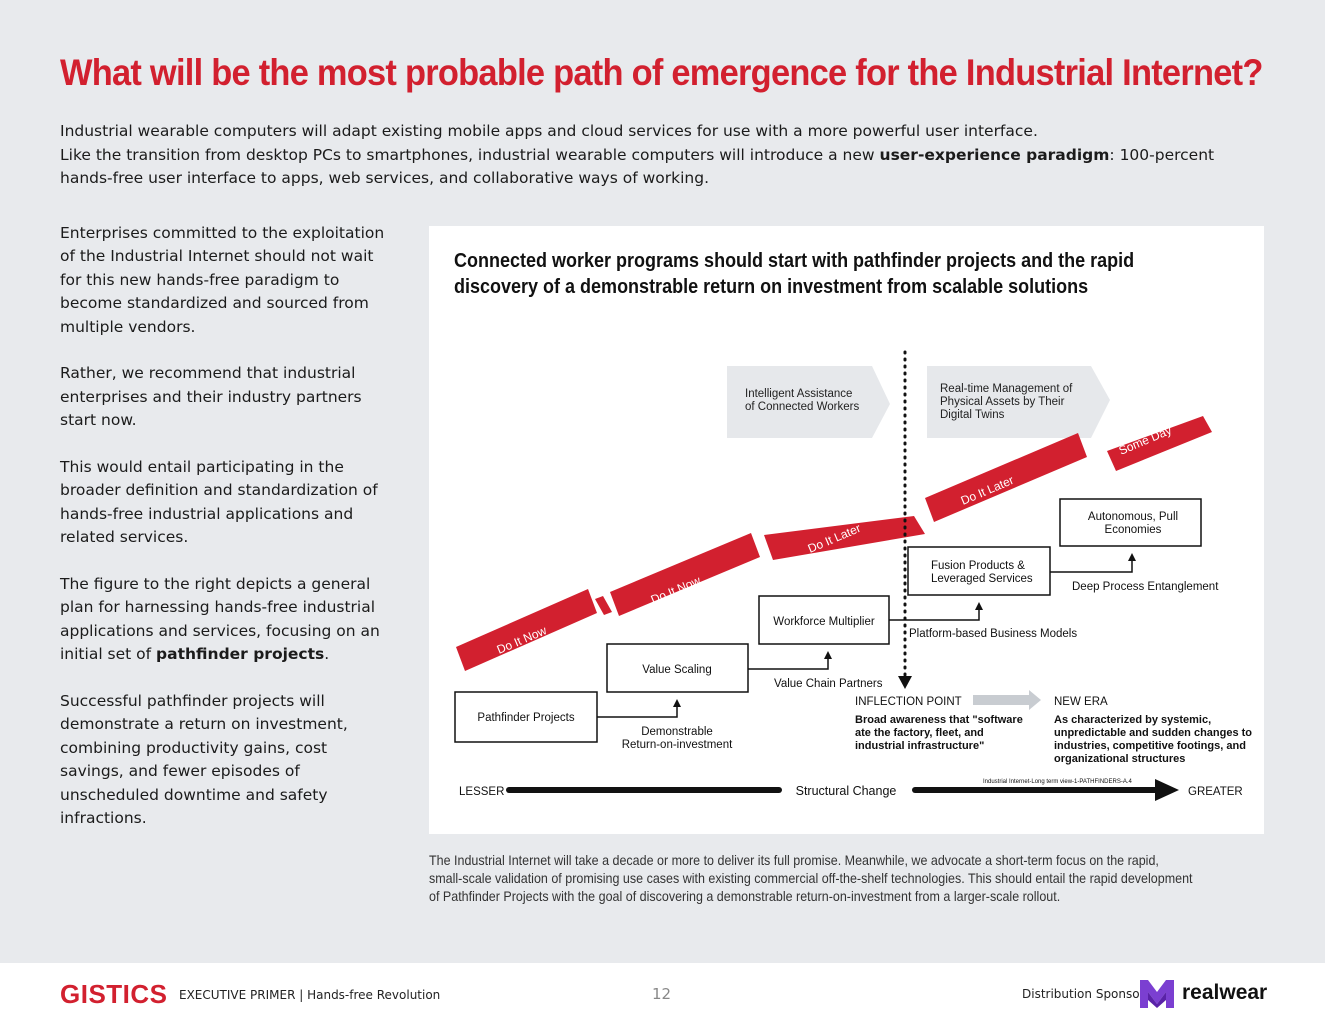 This screenshot has height=1024, width=1325. Describe the element at coordinates (978, 566) in the screenshot. I see `step-label-fusion-1: Fusion Products &` at that location.